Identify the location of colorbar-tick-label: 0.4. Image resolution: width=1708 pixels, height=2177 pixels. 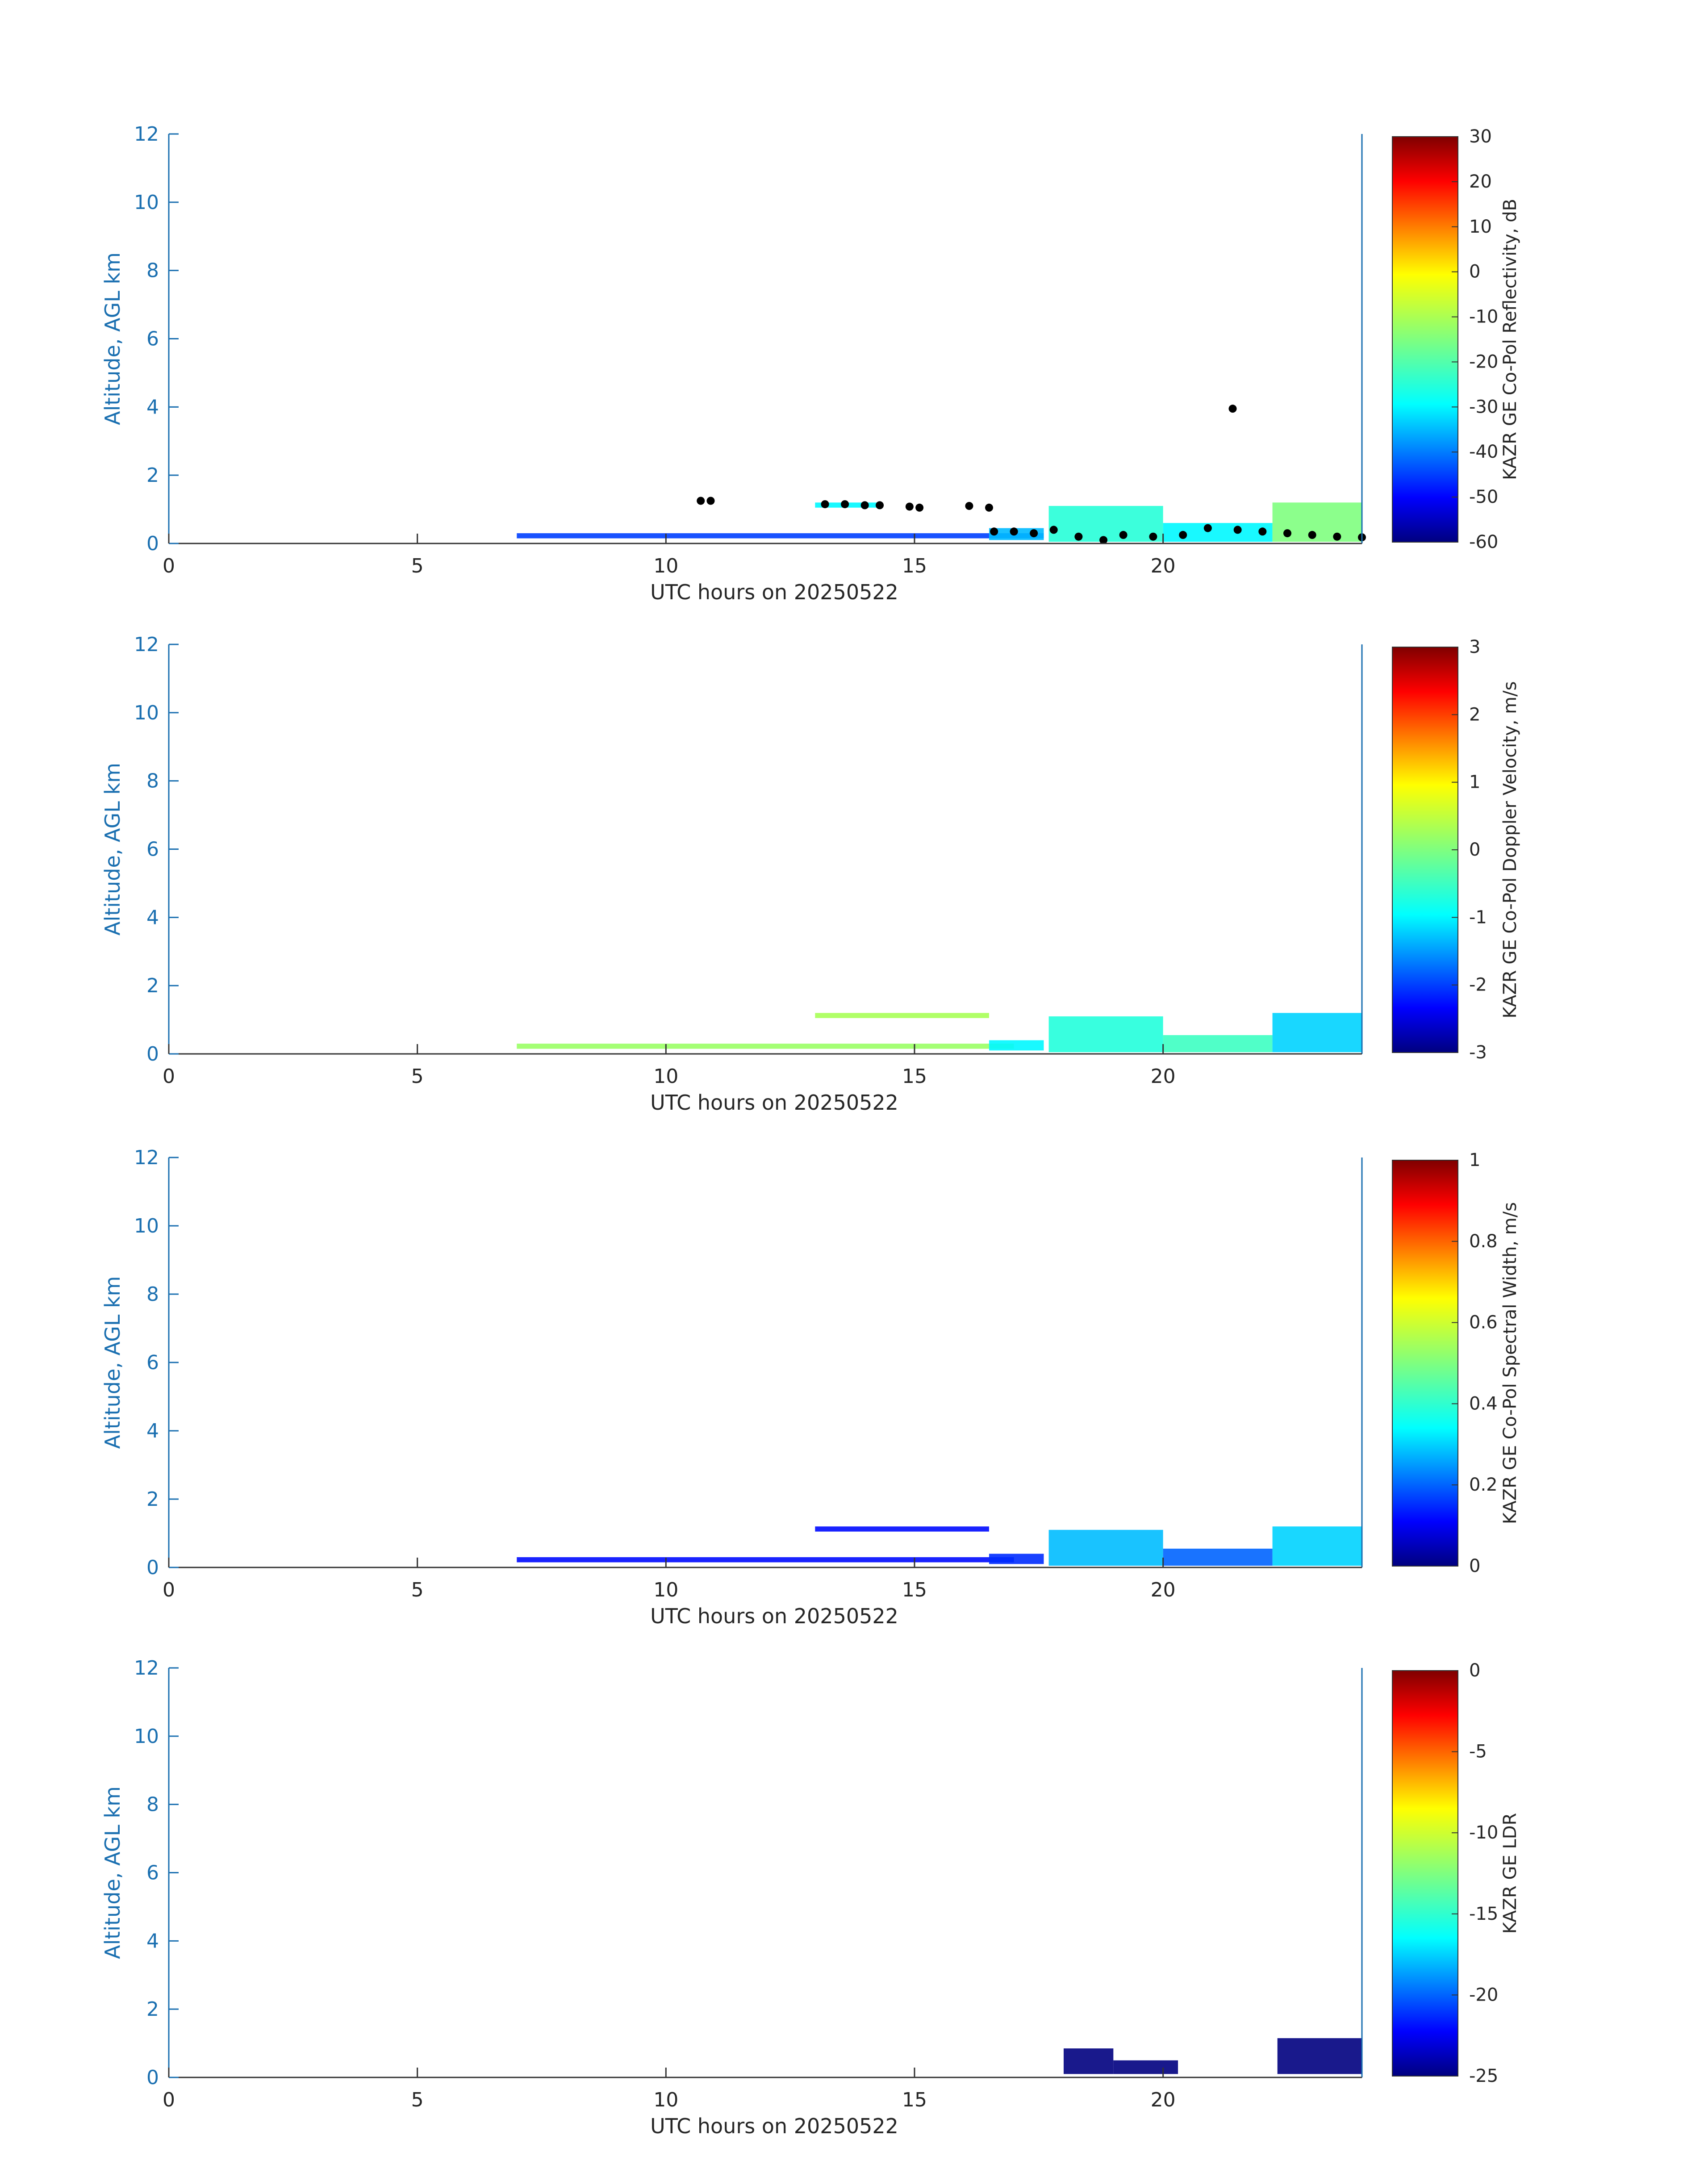
(1483, 1403).